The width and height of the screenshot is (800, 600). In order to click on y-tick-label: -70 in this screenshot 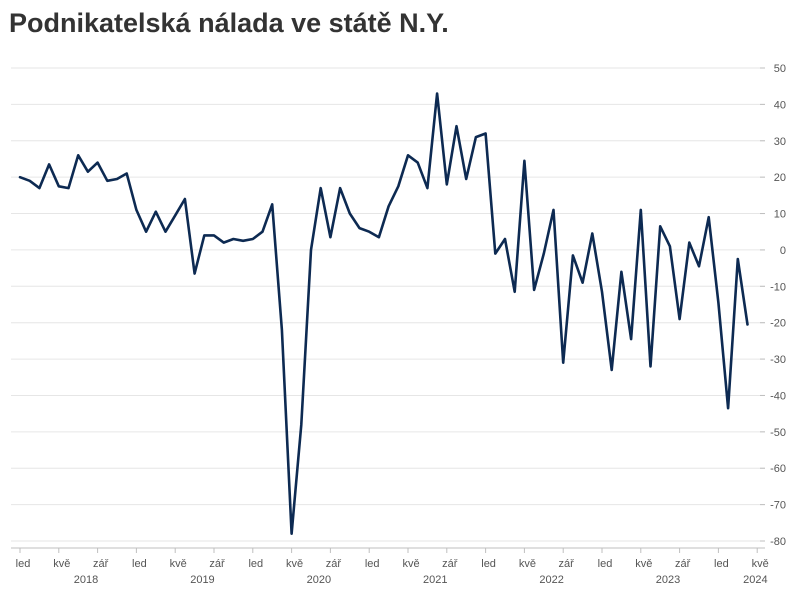, I will do `click(778, 506)`.